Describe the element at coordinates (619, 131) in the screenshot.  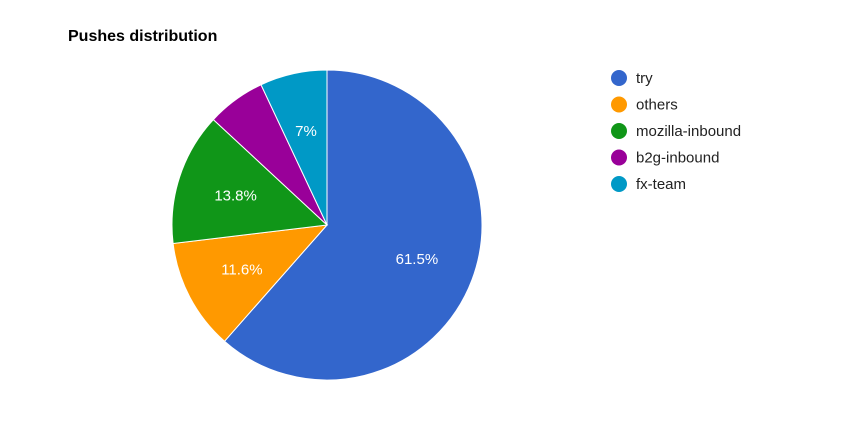
I see `legend-swatch-mozilla-inbound` at that location.